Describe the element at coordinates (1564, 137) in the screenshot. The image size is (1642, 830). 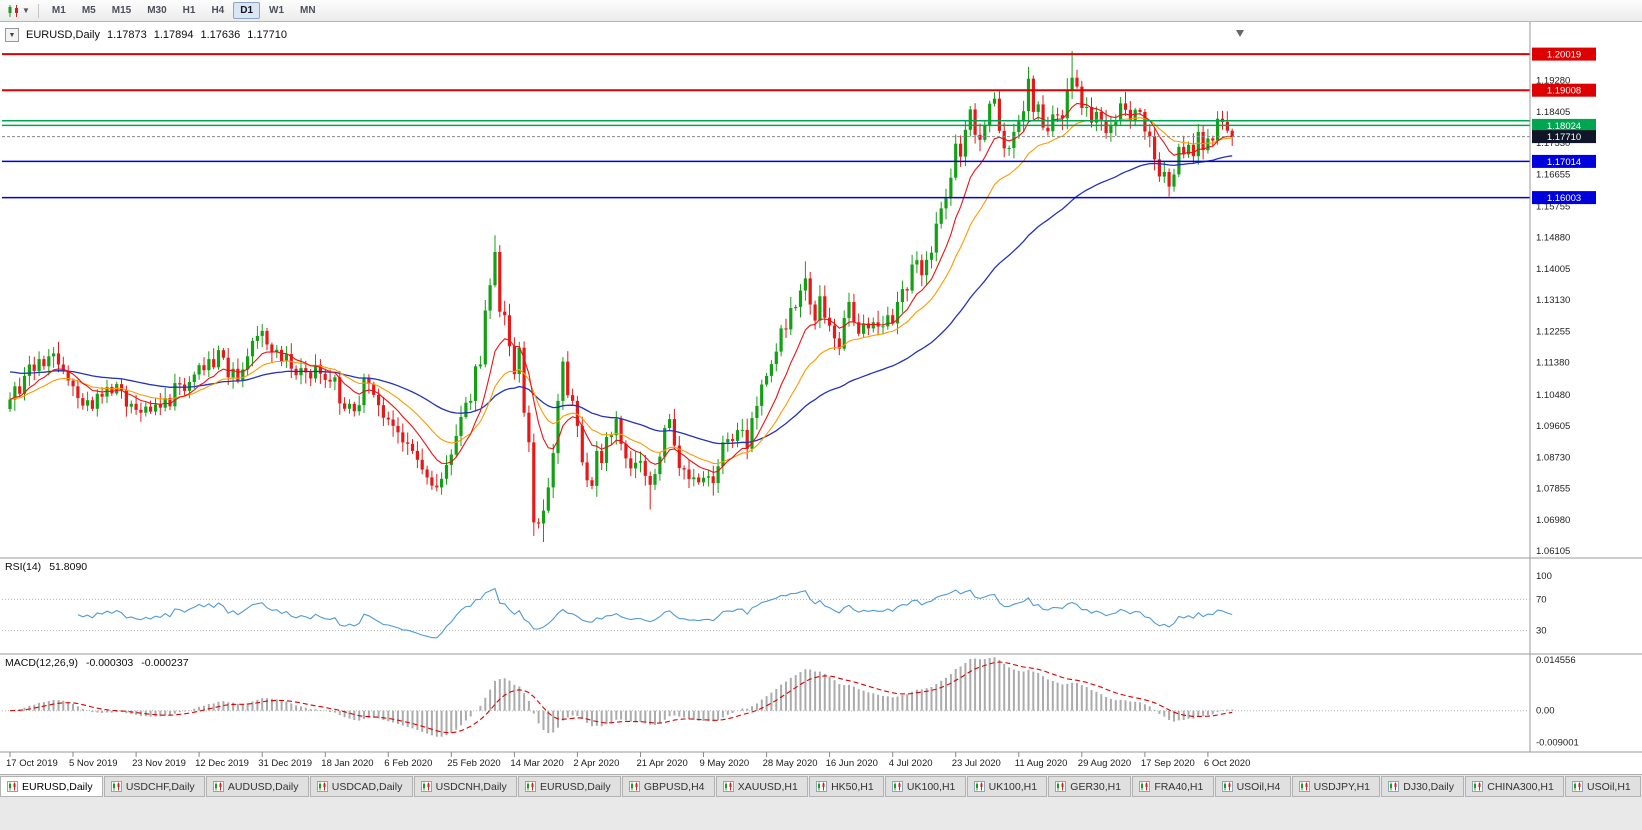
I see `svg-text: 1.17710` at that location.